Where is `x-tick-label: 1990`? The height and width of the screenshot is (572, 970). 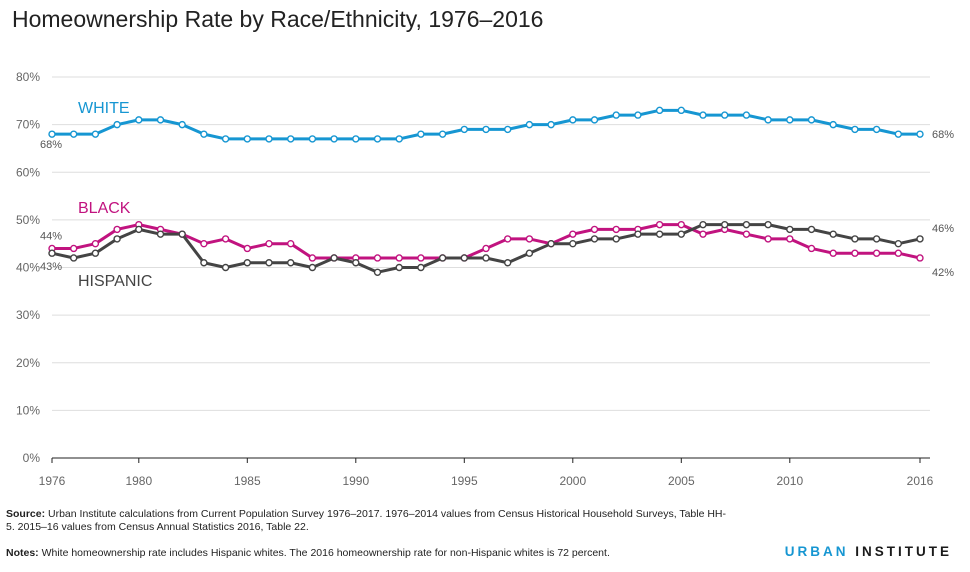 x-tick-label: 1990 is located at coordinates (355, 481).